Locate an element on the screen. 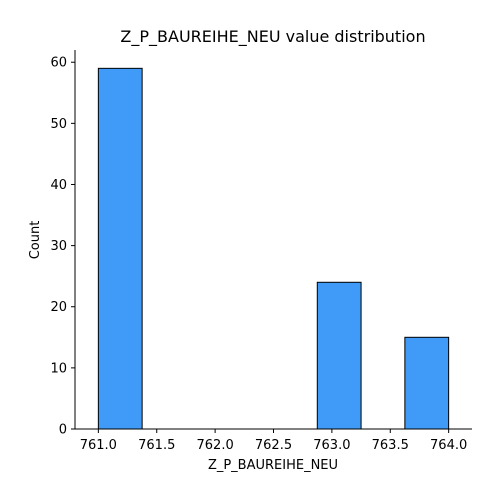 This screenshot has height=504, width=500. x-tick-label: 761.5 is located at coordinates (156, 445).